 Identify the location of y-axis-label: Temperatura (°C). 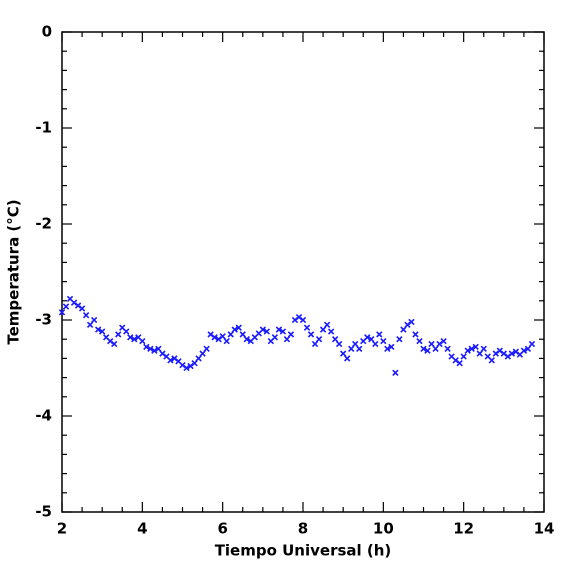
(14, 271).